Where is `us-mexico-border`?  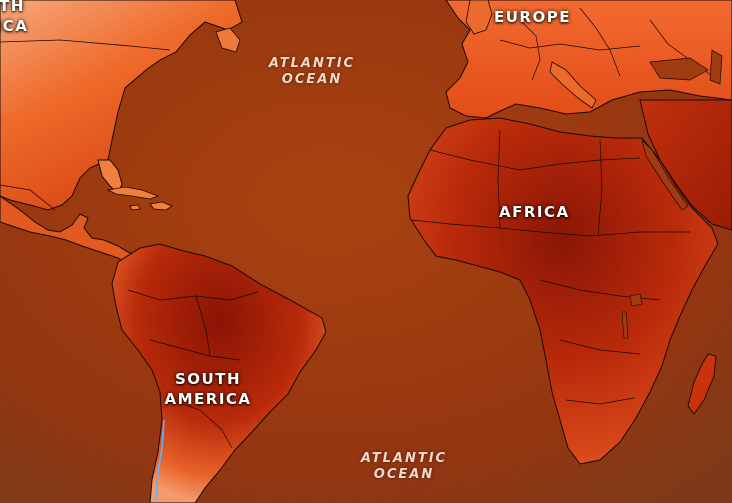
us-mexico-border is located at coordinates (28, 197).